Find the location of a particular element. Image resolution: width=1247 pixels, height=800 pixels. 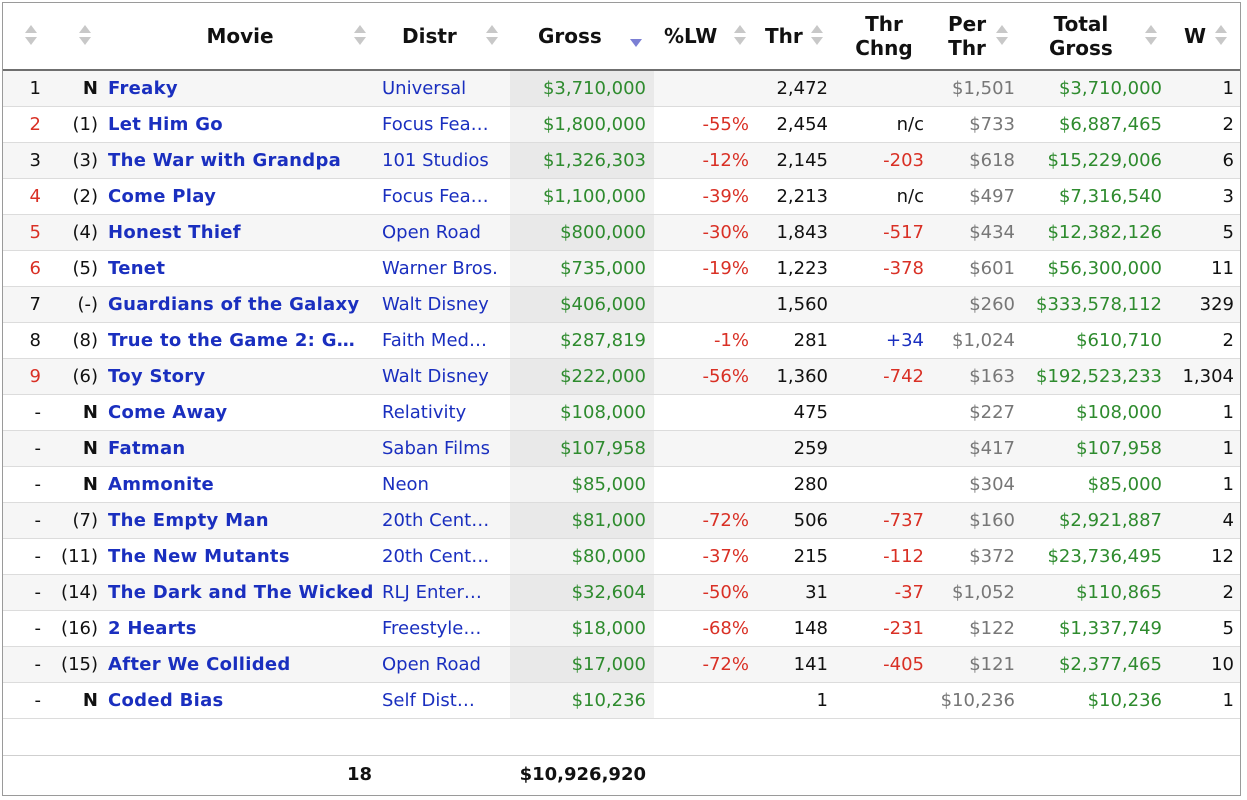

movie-link: The Empty Man is located at coordinates (240, 520).